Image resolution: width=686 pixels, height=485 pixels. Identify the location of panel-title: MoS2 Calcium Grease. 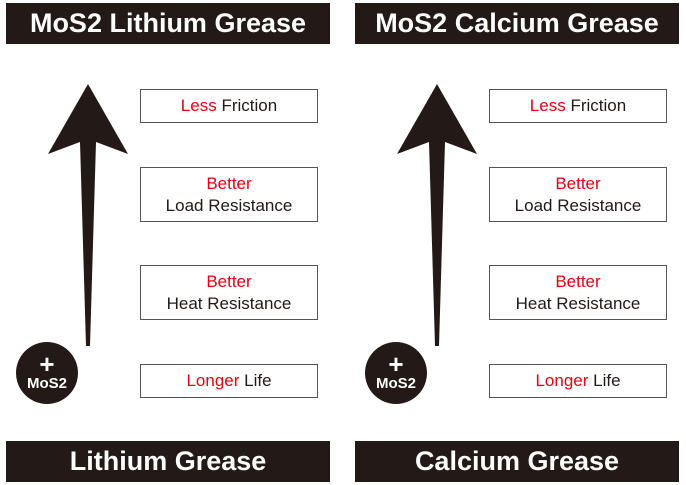
(517, 23).